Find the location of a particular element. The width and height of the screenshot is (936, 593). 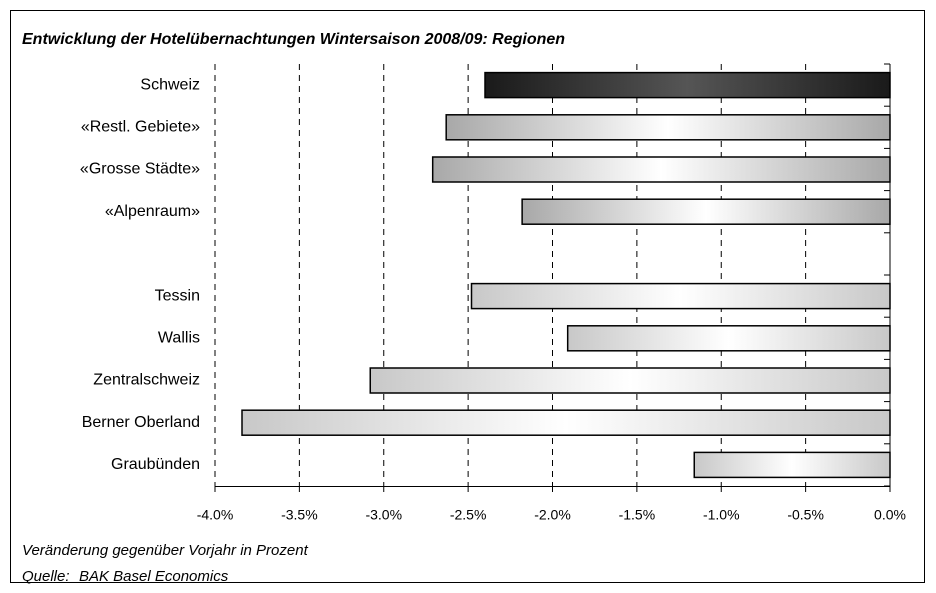

y-tick-label: «Restl. Gebiete» is located at coordinates (140, 127).